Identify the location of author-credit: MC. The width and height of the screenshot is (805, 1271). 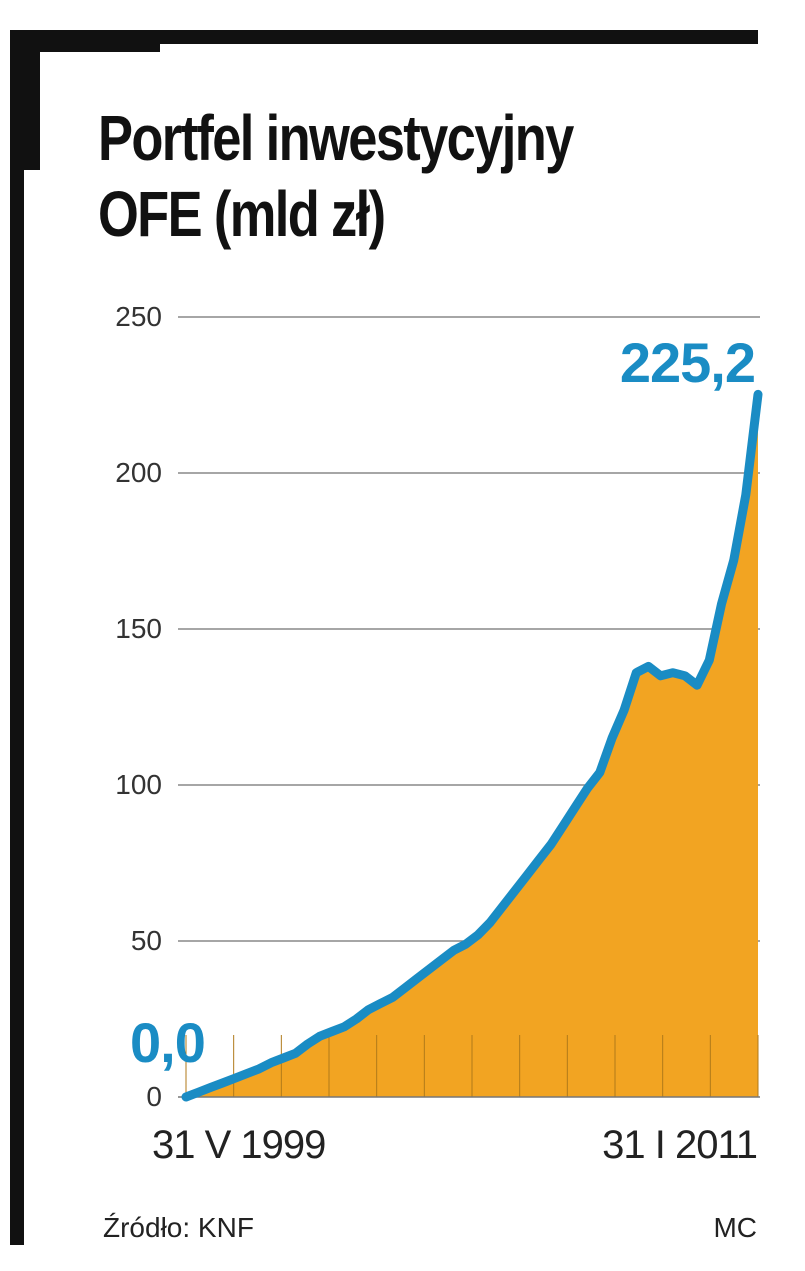
(735, 1227).